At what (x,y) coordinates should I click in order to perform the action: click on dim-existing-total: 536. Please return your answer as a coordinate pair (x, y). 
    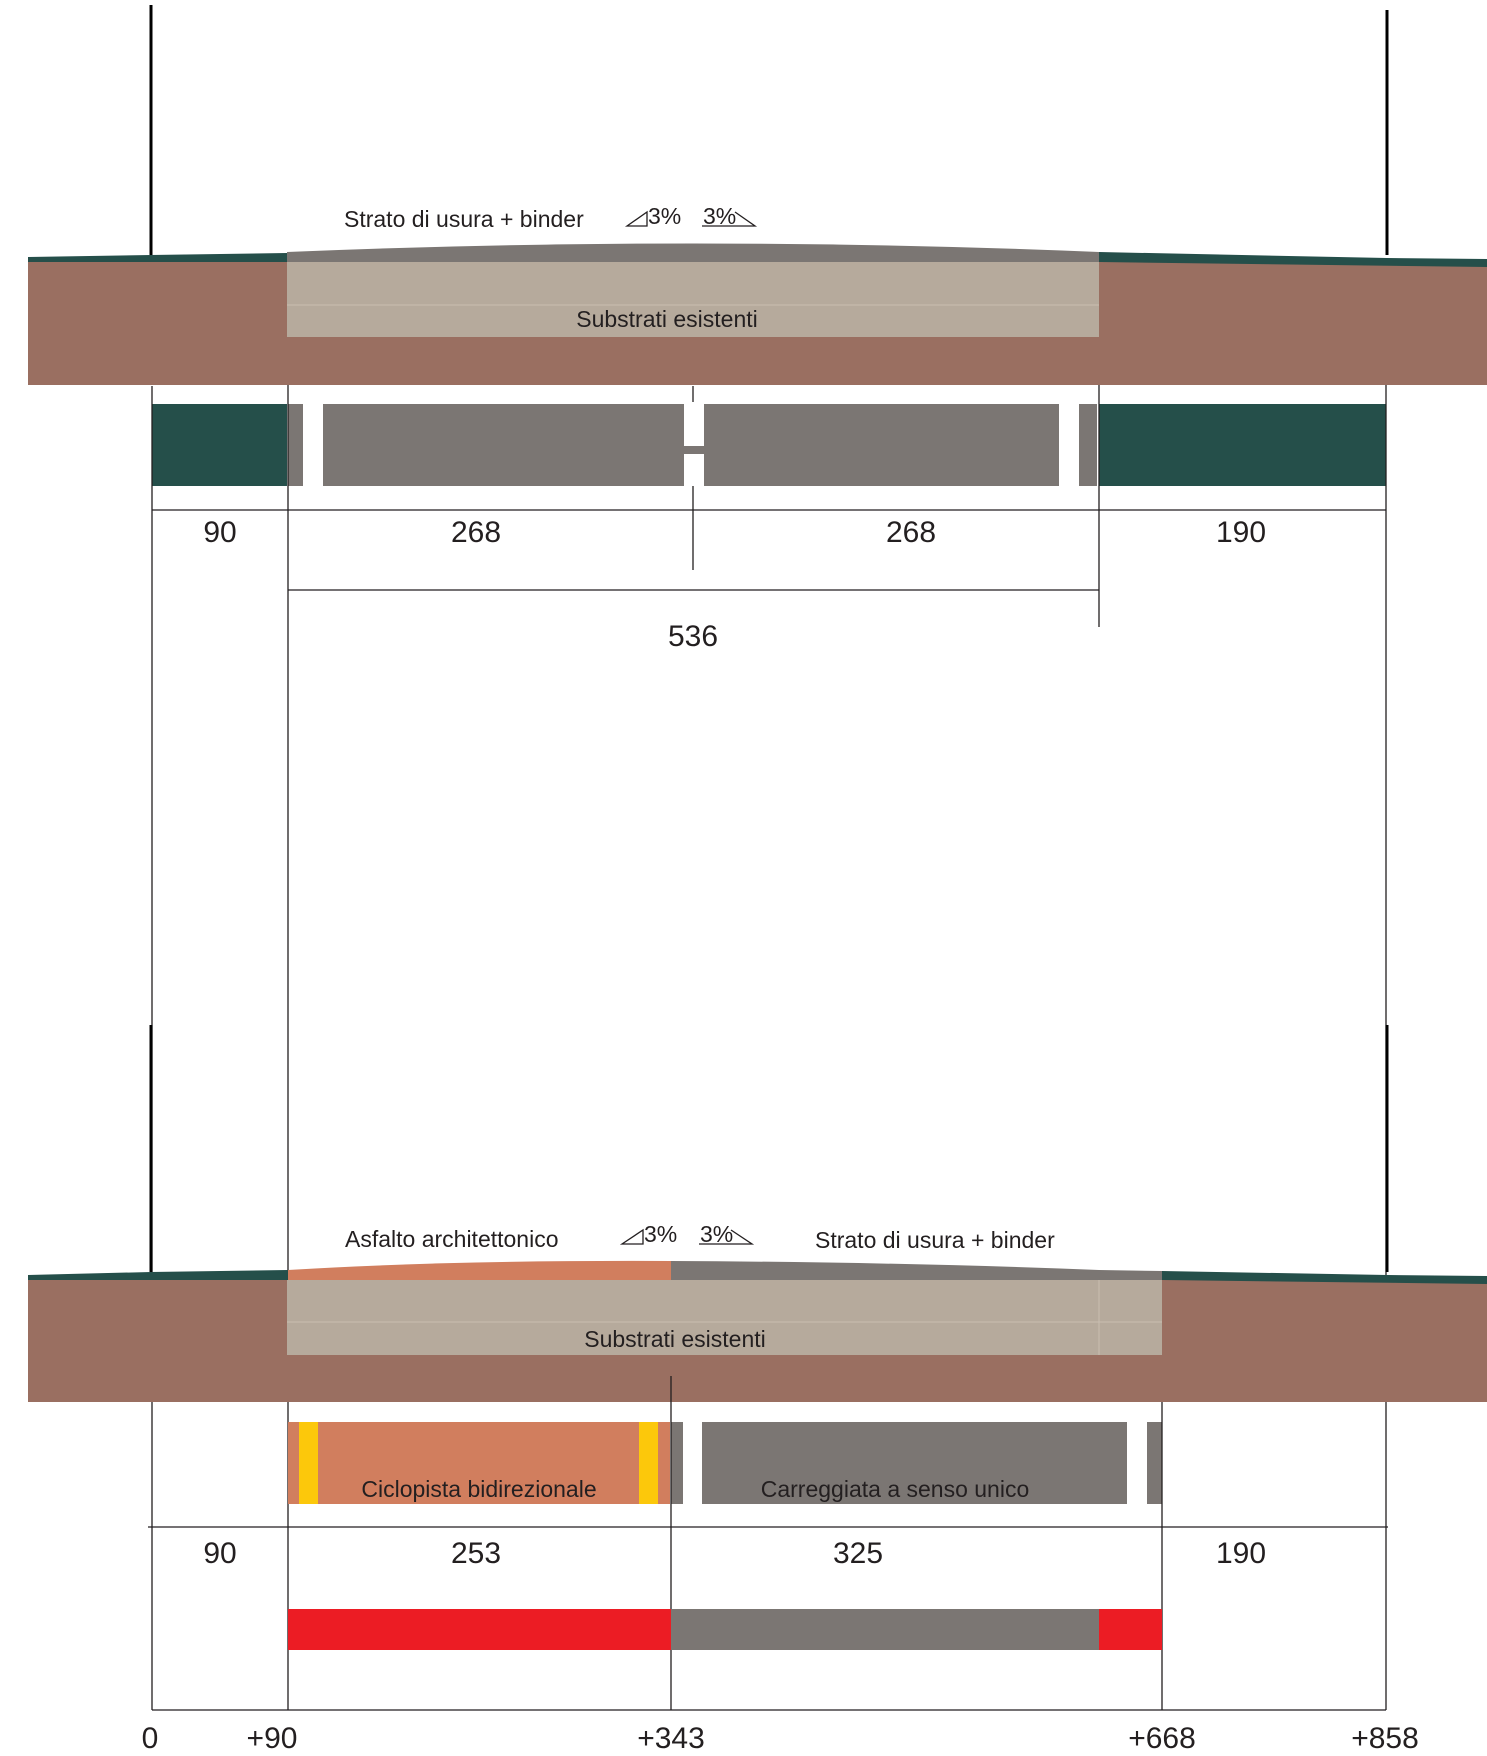
    Looking at the image, I should click on (693, 636).